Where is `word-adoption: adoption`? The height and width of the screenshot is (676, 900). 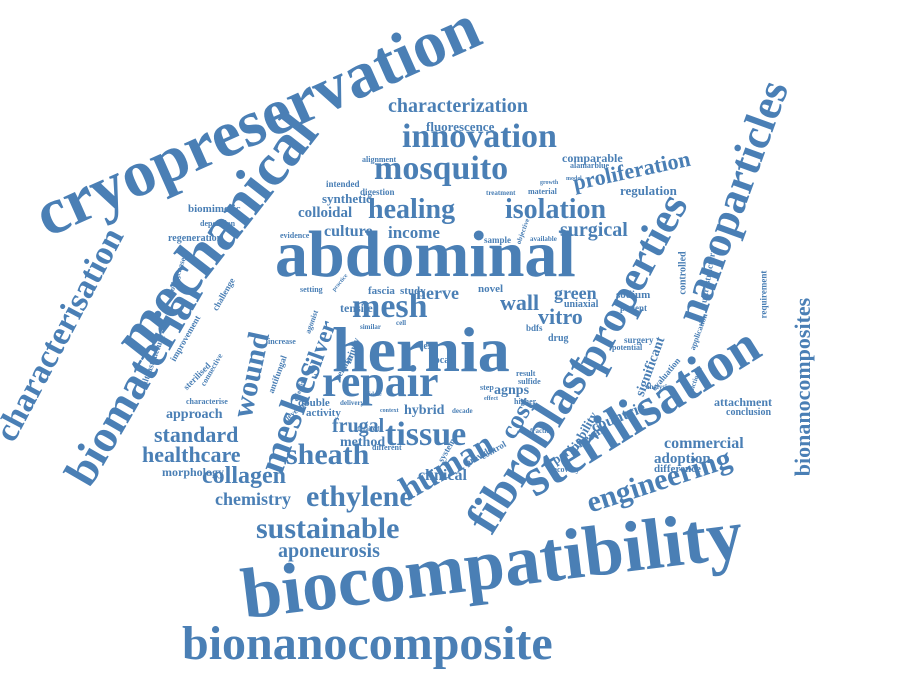 word-adoption: adoption is located at coordinates (682, 459).